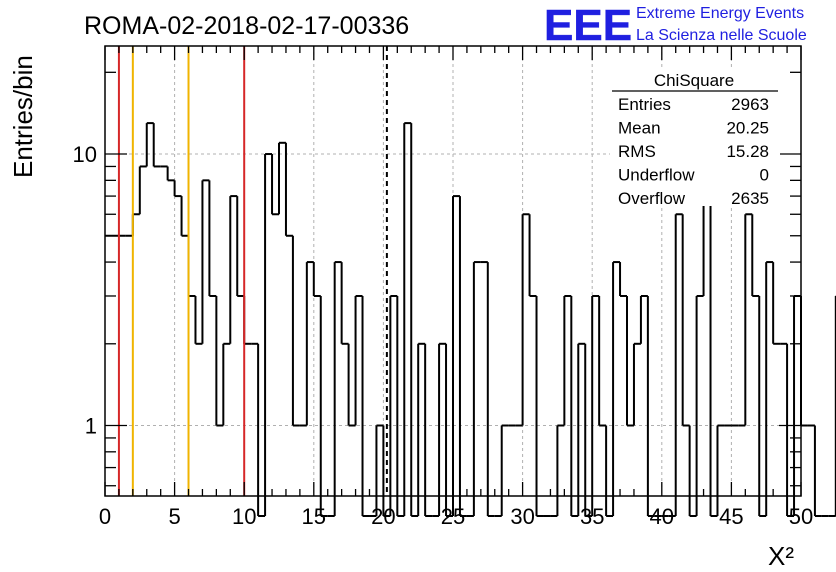 This screenshot has width=836, height=572. Describe the element at coordinates (721, 35) in the screenshot. I see `logo-line2: La Scienza nelle Scuole` at that location.